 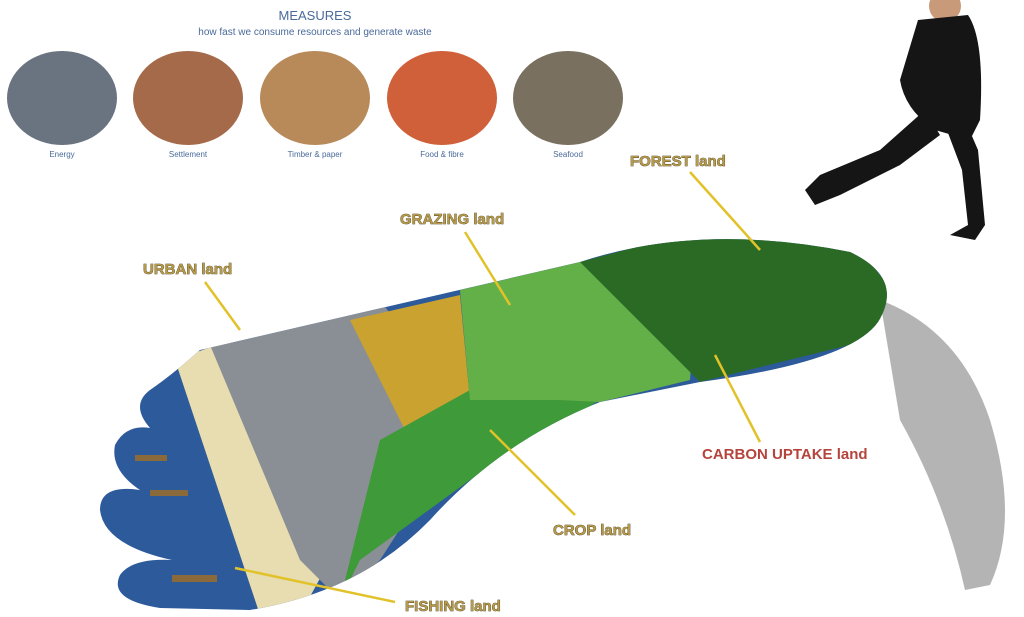 What do you see at coordinates (592, 530) in the screenshot?
I see `land-label: CROP land` at bounding box center [592, 530].